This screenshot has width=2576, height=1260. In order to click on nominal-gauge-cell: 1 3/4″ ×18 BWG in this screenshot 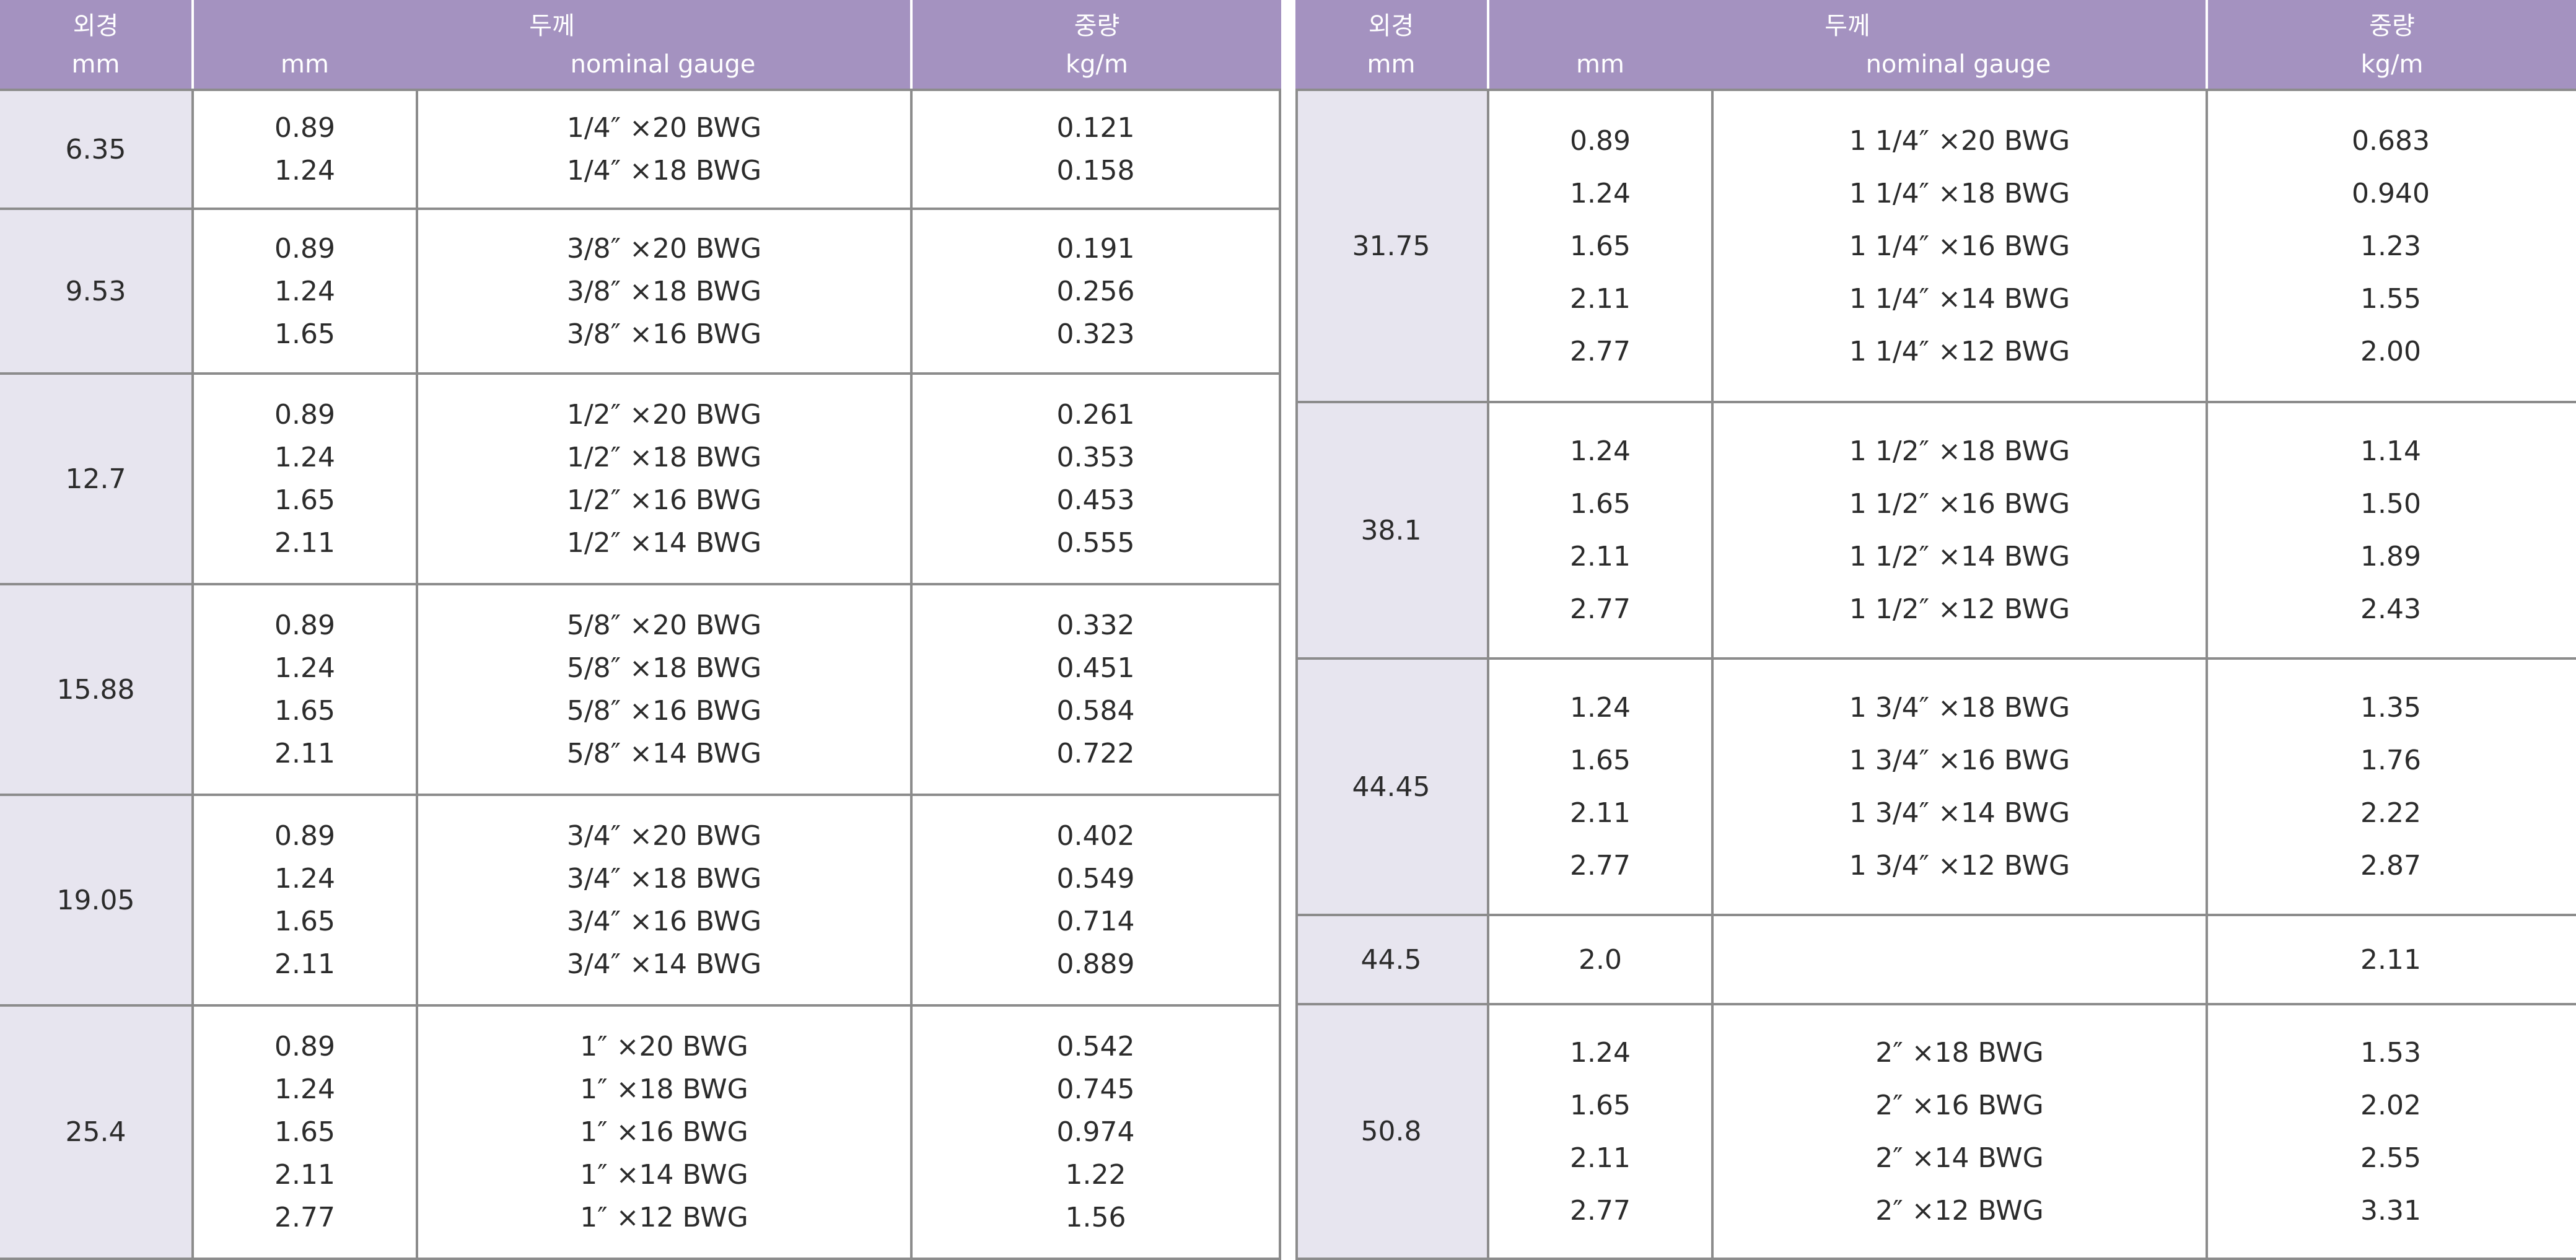, I will do `click(1959, 708)`.